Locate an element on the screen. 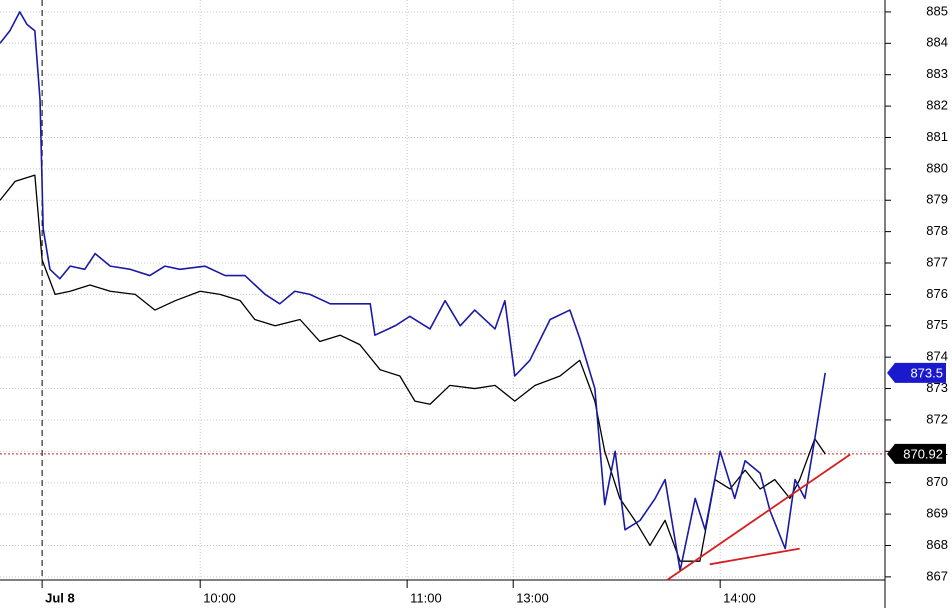  x-tick-label: Jul 8 is located at coordinates (60, 597).